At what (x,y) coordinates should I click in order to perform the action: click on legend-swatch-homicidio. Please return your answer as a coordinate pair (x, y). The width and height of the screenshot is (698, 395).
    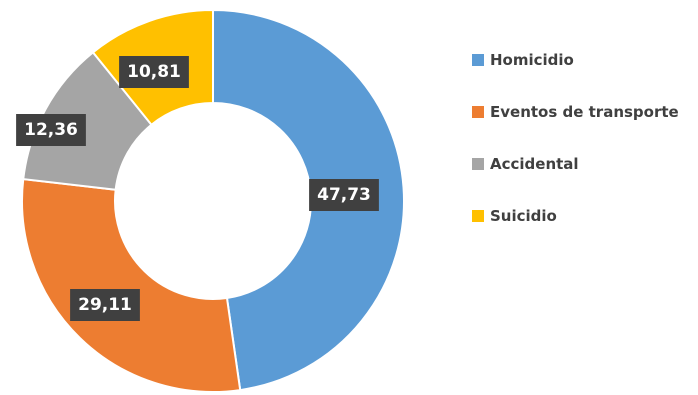
    Looking at the image, I should click on (478, 59).